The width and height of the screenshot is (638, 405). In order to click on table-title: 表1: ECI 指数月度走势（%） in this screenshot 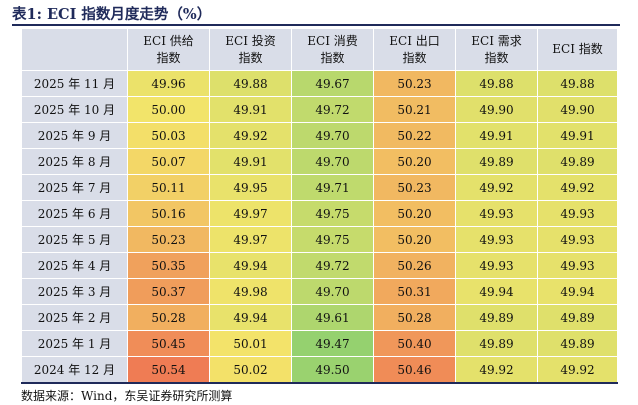, I will do `click(112, 14)`.